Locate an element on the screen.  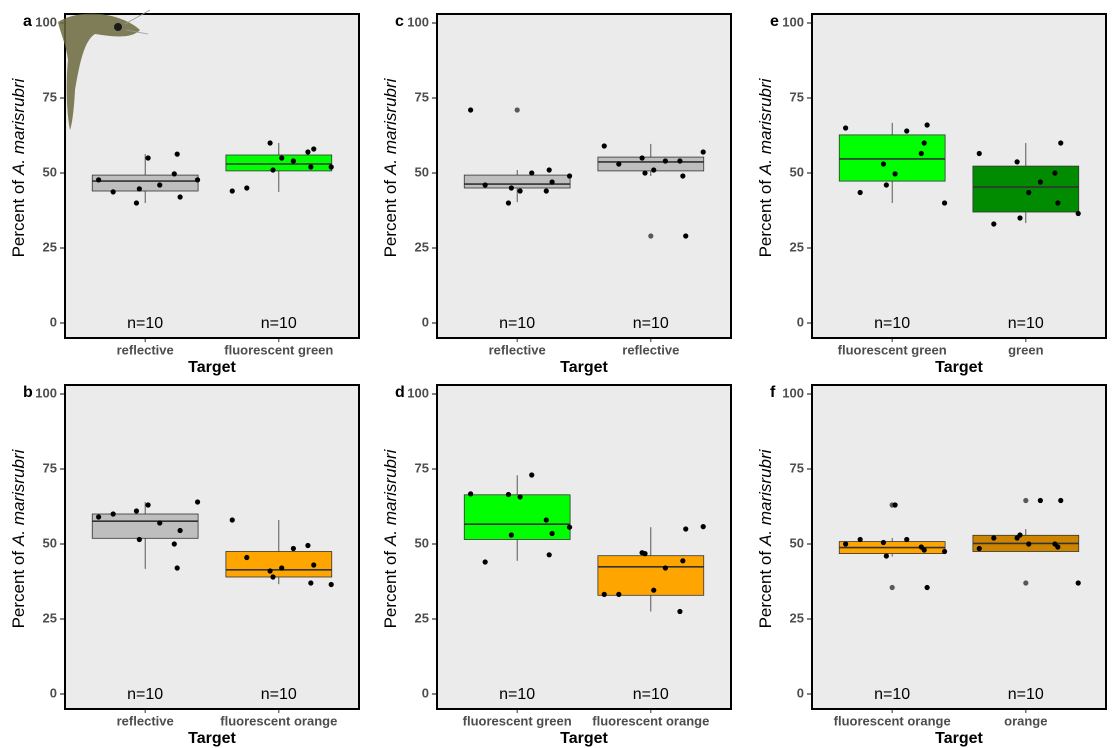
x-tick-label: fluorescent green is located at coordinates (517, 720).